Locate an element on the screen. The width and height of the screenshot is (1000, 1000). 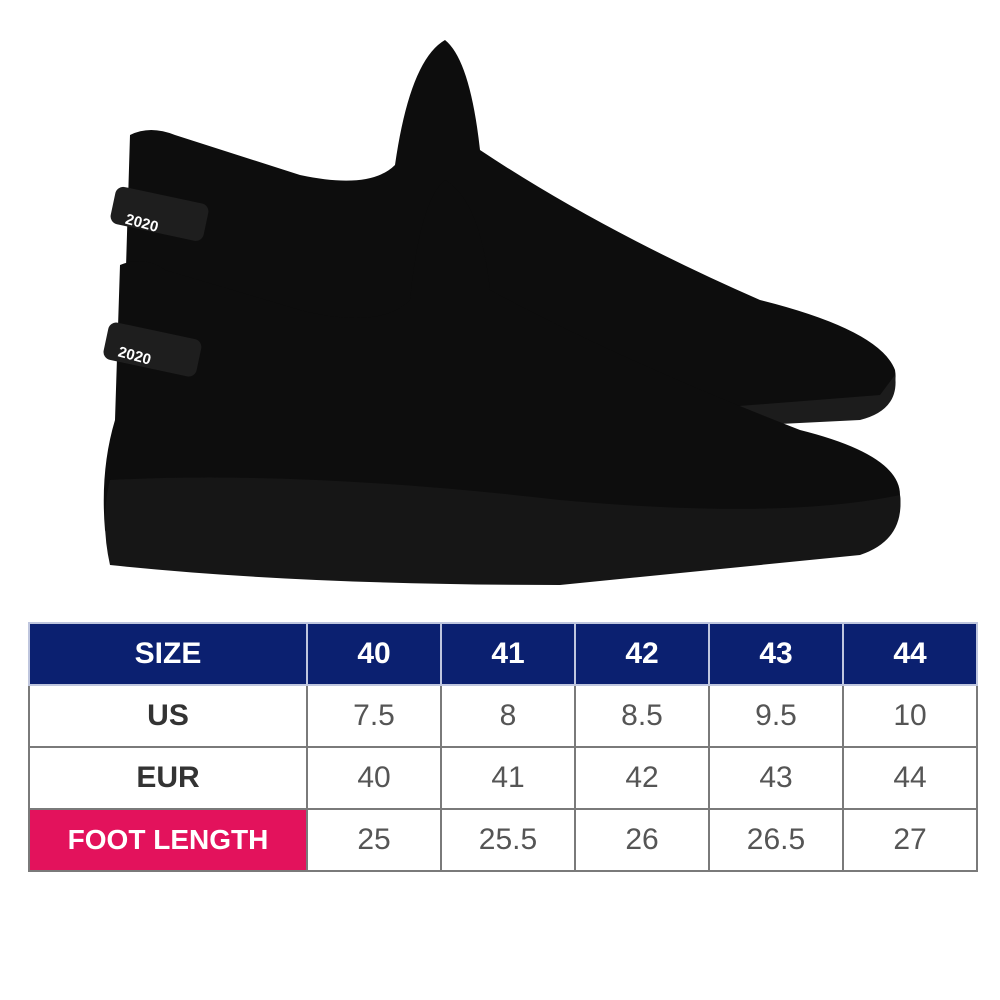
size-header-cell: 41 is located at coordinates (508, 654).